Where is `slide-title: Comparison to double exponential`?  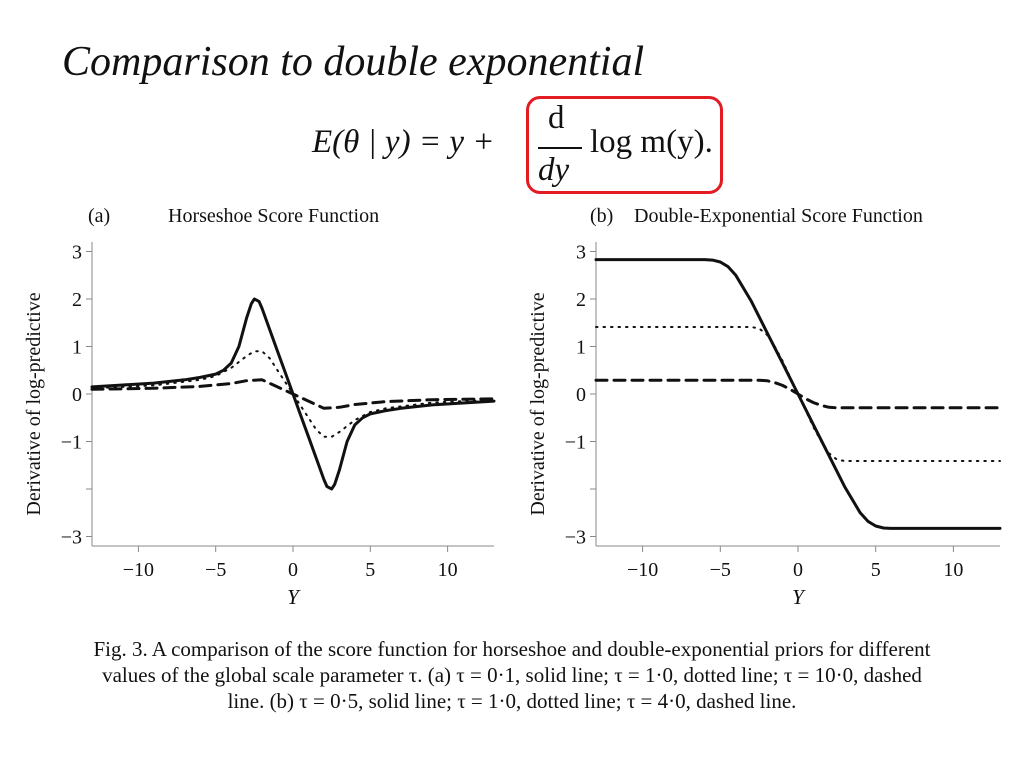
slide-title: Comparison to double exponential is located at coordinates (353, 62).